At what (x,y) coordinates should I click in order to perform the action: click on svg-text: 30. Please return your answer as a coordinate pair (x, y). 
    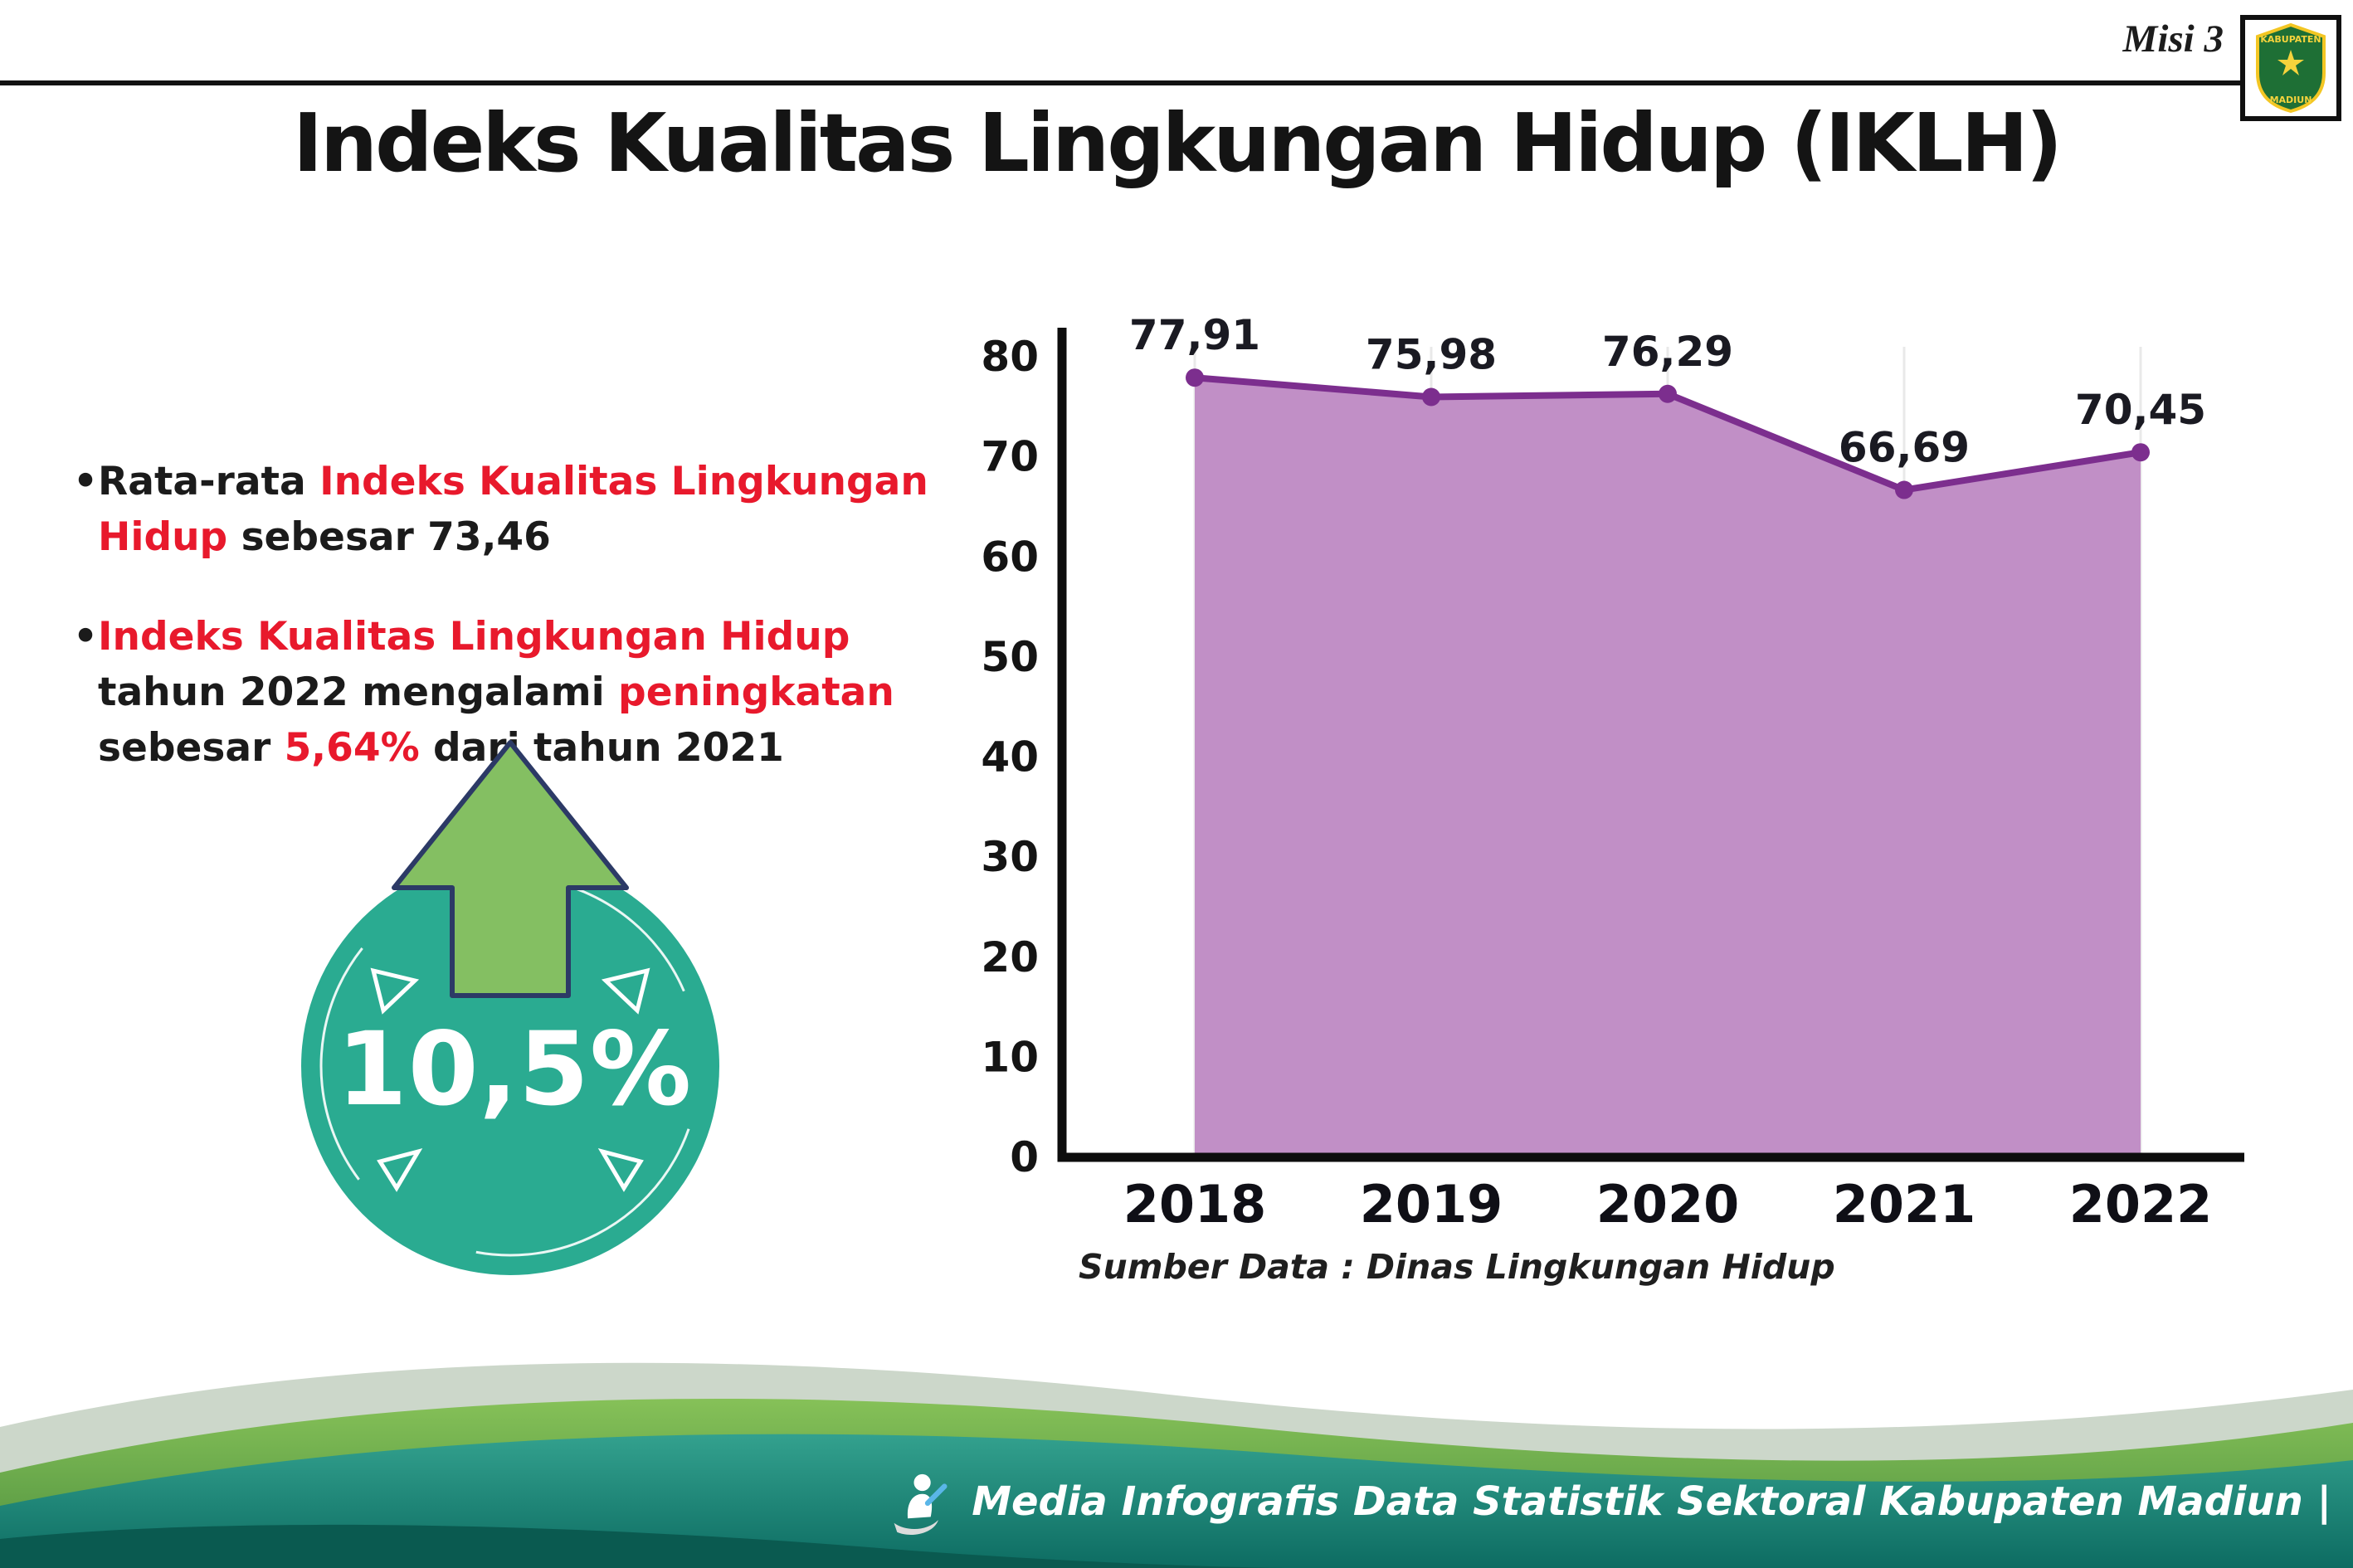
    Looking at the image, I should click on (1010, 857).